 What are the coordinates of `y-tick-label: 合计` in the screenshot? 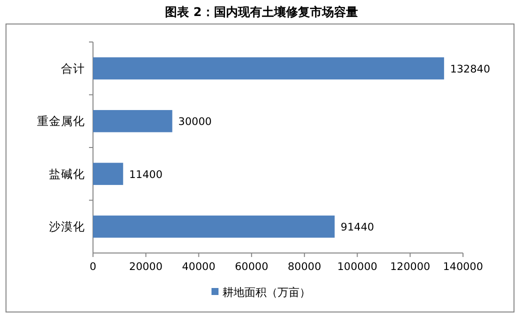 It's located at (73, 68).